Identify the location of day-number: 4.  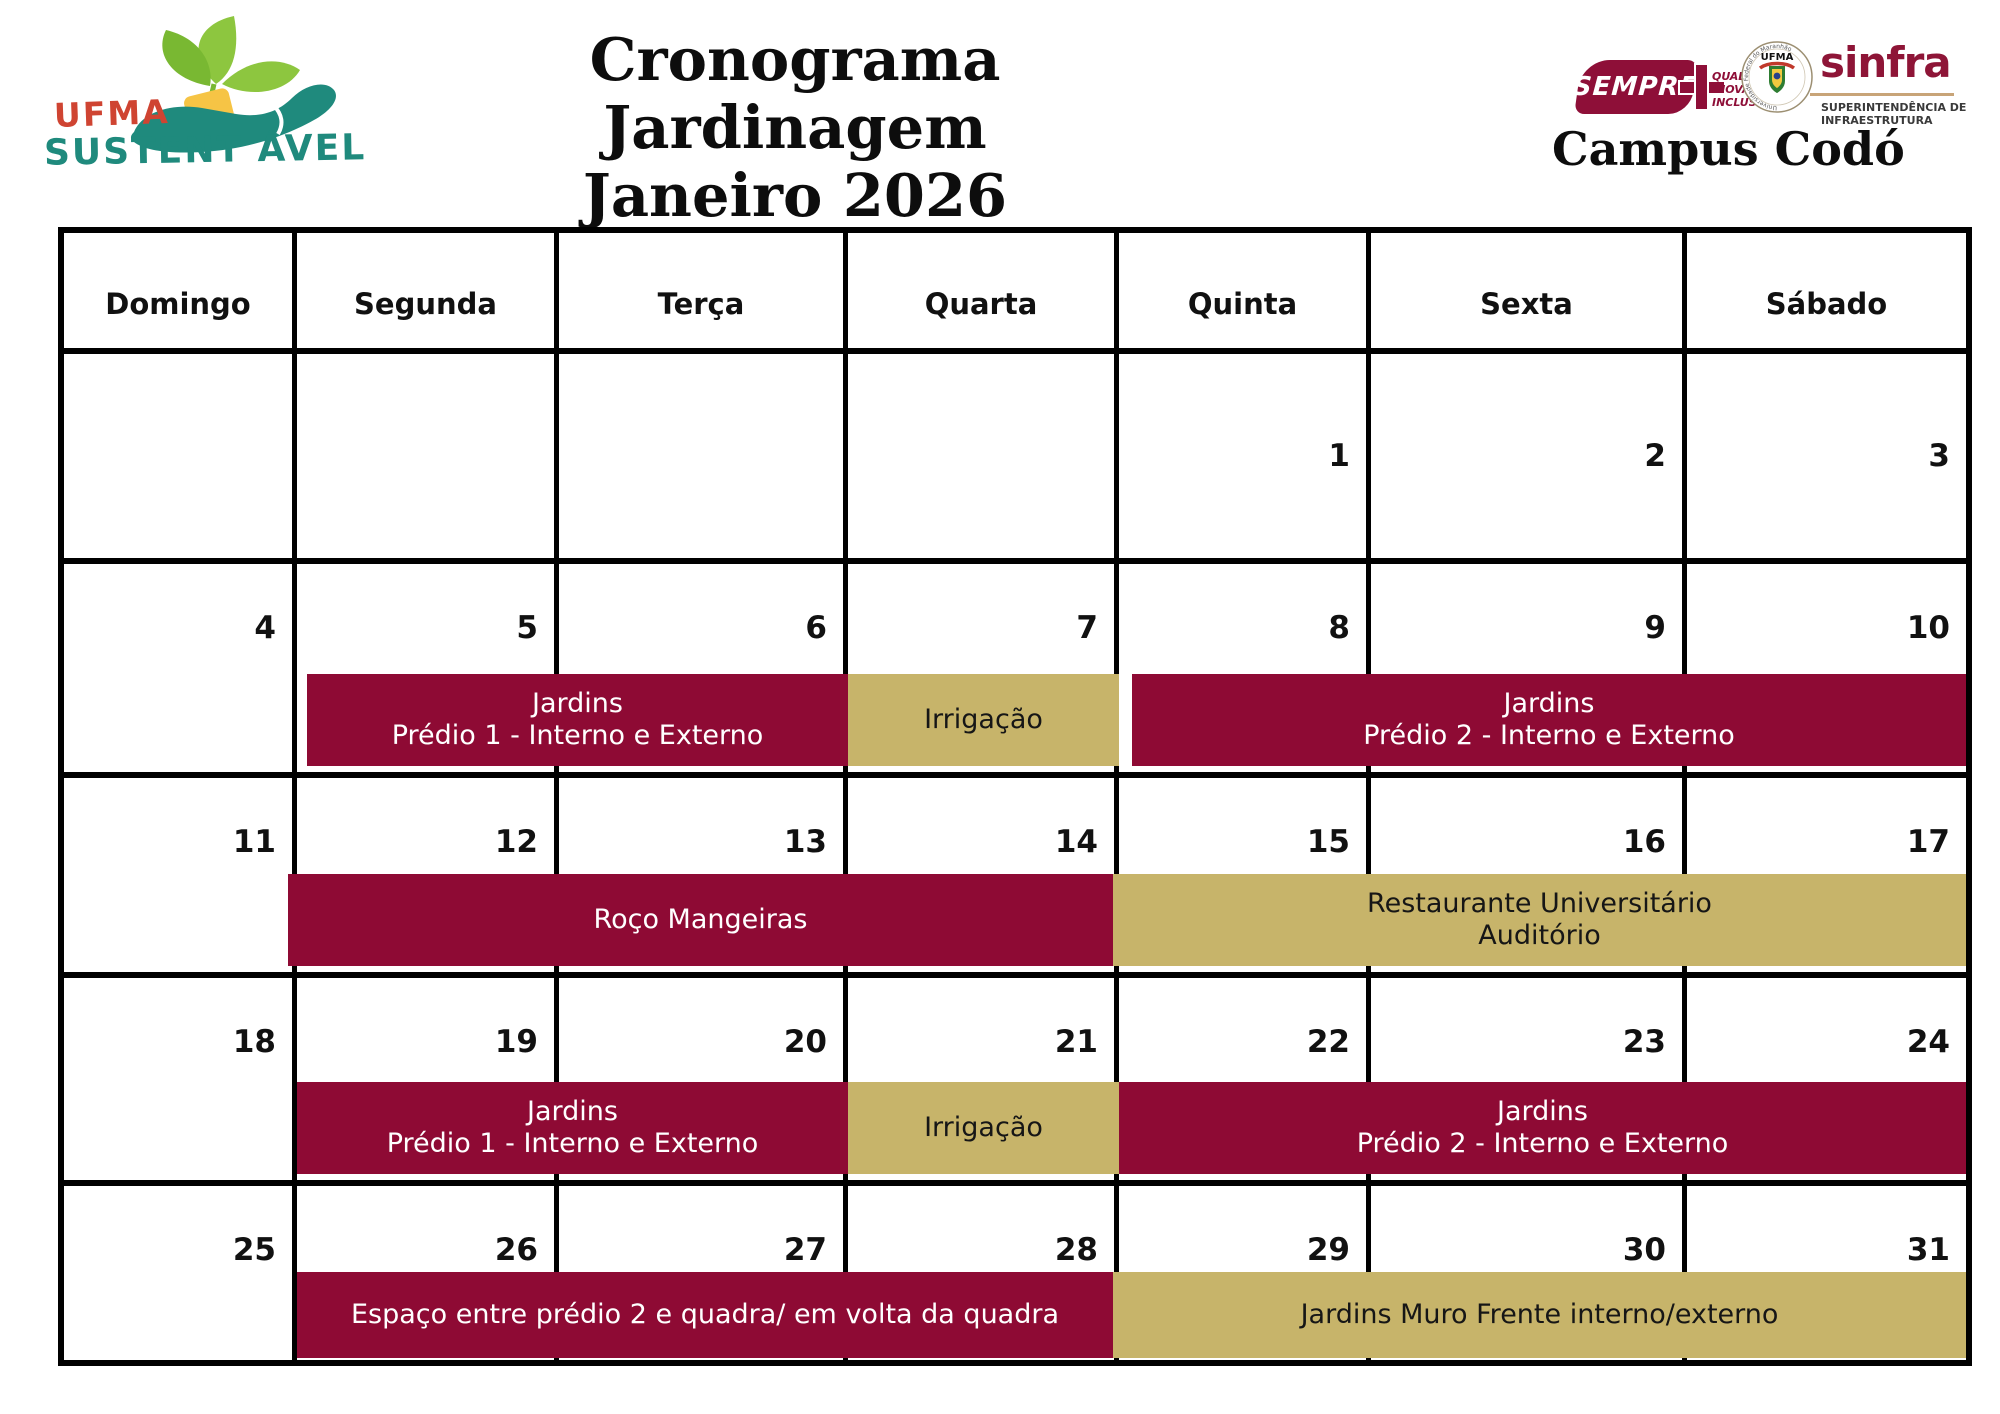
(265, 628).